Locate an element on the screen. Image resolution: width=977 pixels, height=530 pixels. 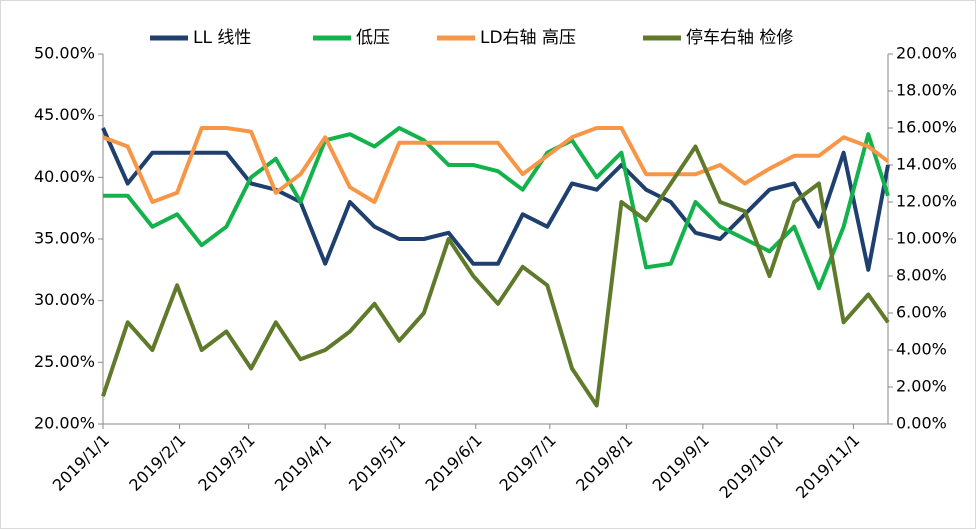
y2-tick-label: 8.00% is located at coordinates (921, 275).